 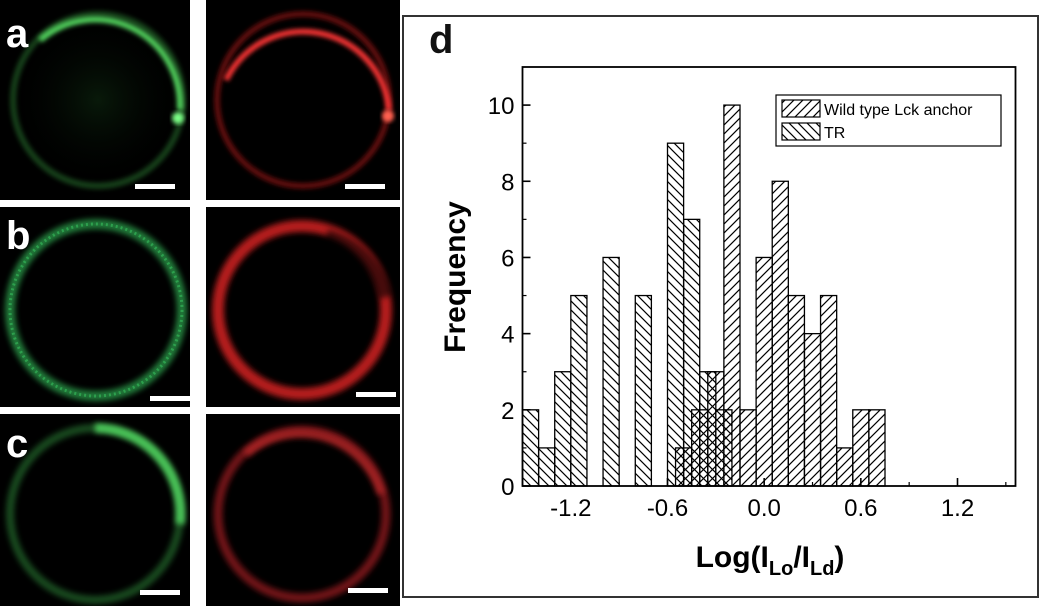 I want to click on legend-label-wild-type: Wild type Lck anchor, so click(x=898, y=110).